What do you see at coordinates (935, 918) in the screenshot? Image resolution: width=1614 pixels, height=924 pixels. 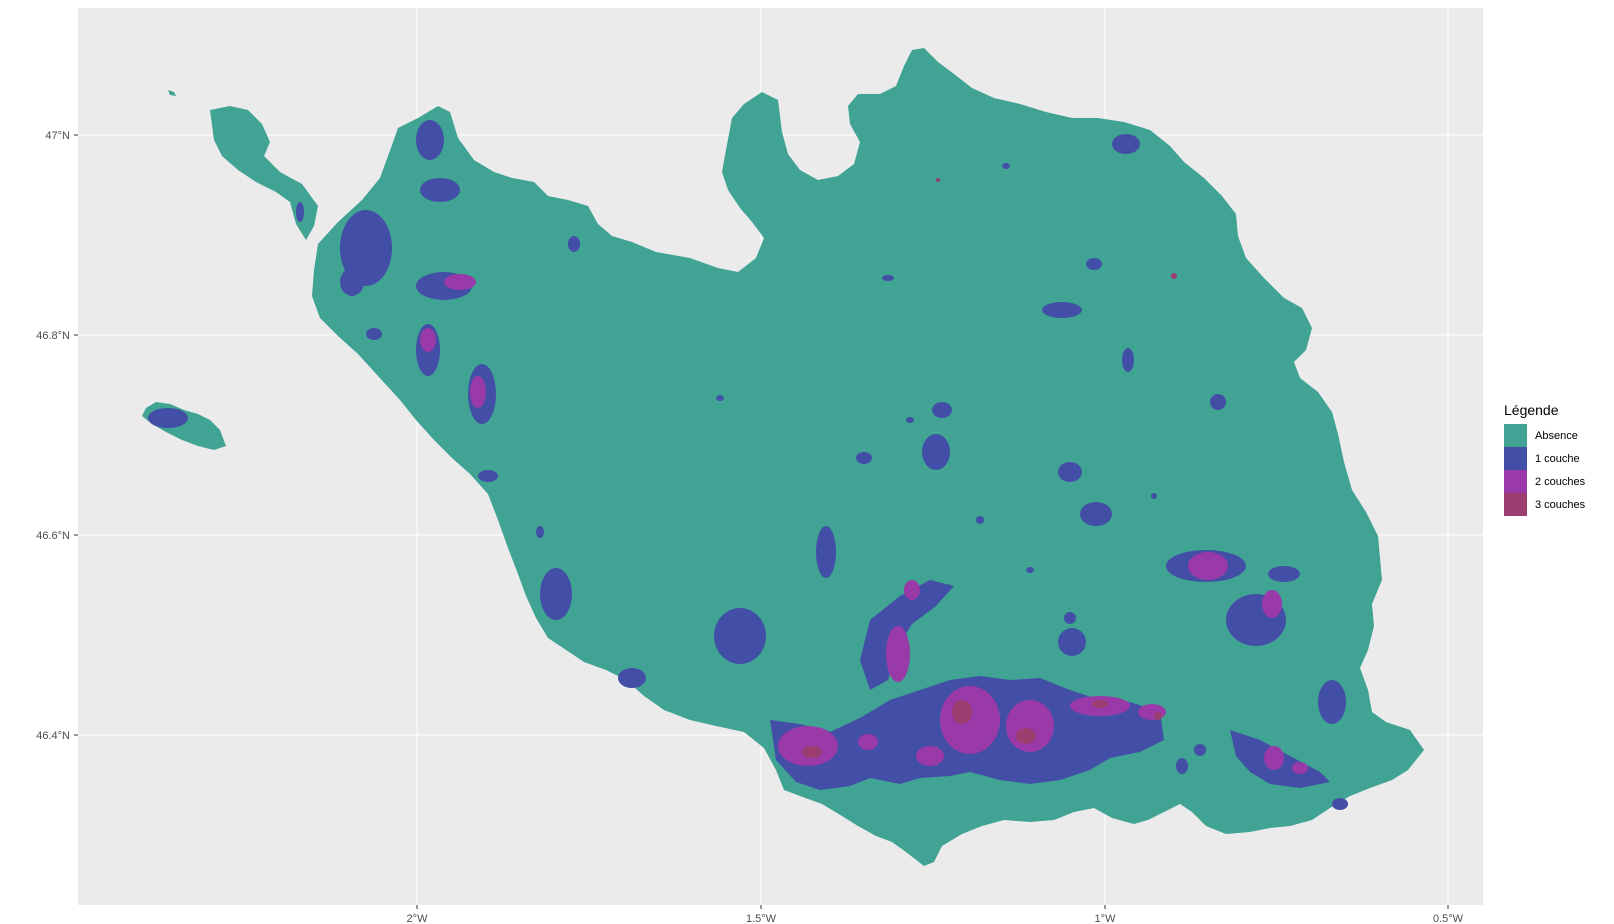 I see `x-axis-labels: 2°W 1.5°W 1°W 0.5°W` at bounding box center [935, 918].